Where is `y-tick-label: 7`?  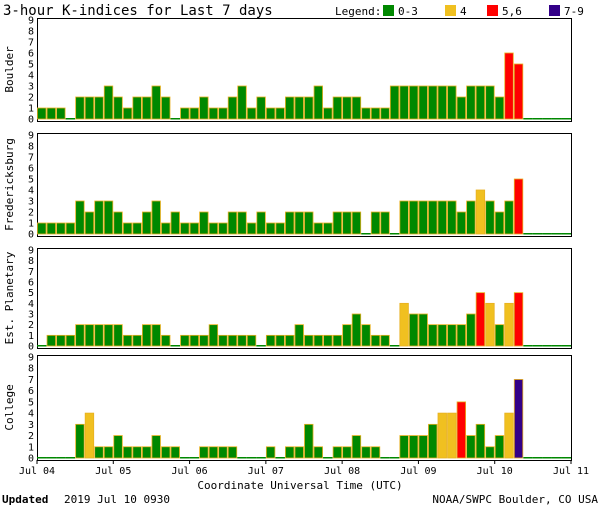 y-tick-label: 7 is located at coordinates (31, 272).